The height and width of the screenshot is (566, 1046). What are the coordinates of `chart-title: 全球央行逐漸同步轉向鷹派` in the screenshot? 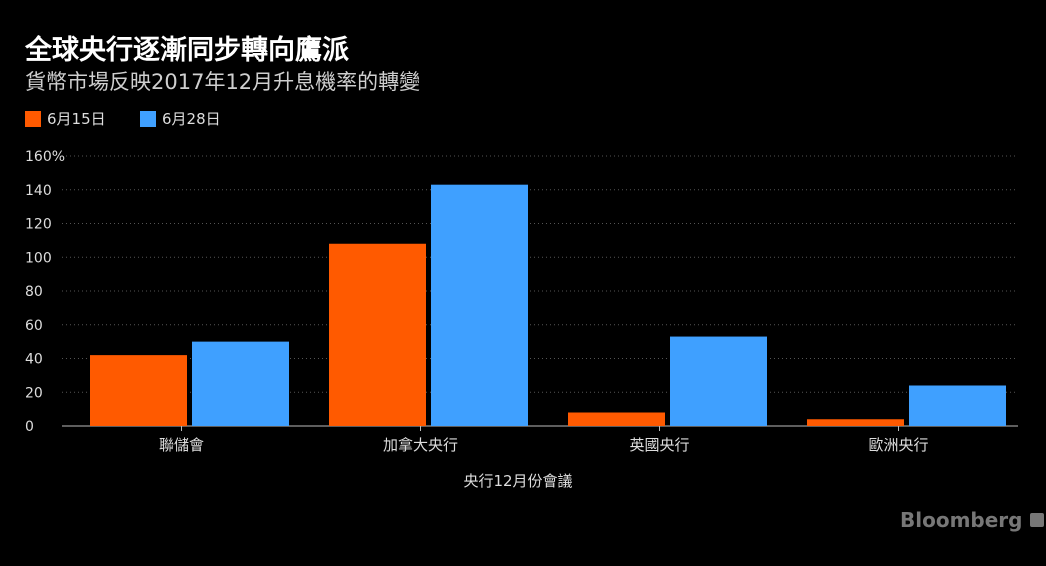 It's located at (187, 50).